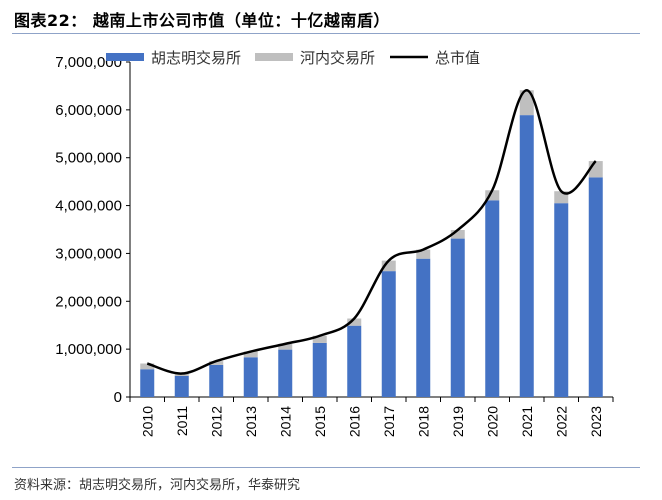  Describe the element at coordinates (526, 256) in the screenshot. I see `bar-2021-hose` at that location.